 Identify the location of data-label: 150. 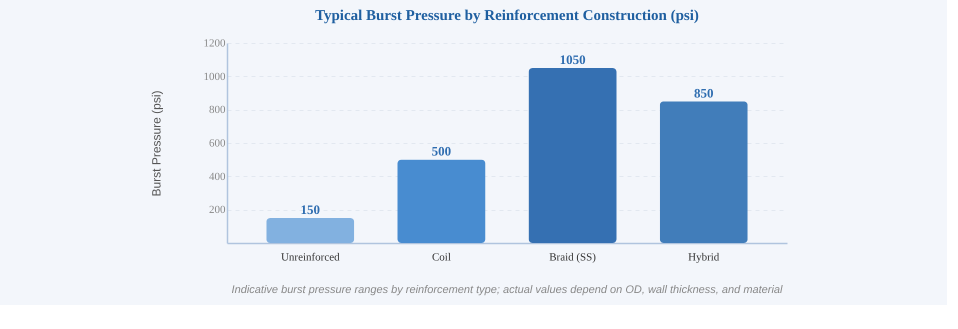
(310, 209).